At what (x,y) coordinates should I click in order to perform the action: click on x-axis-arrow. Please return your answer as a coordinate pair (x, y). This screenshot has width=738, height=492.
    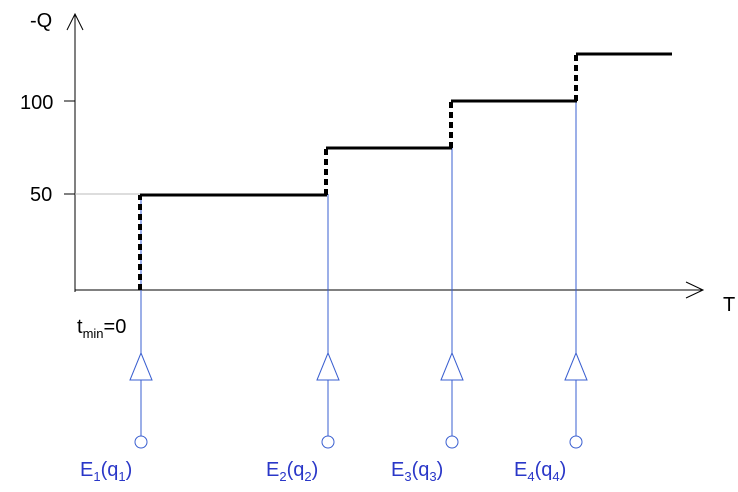
    Looking at the image, I should click on (695, 290).